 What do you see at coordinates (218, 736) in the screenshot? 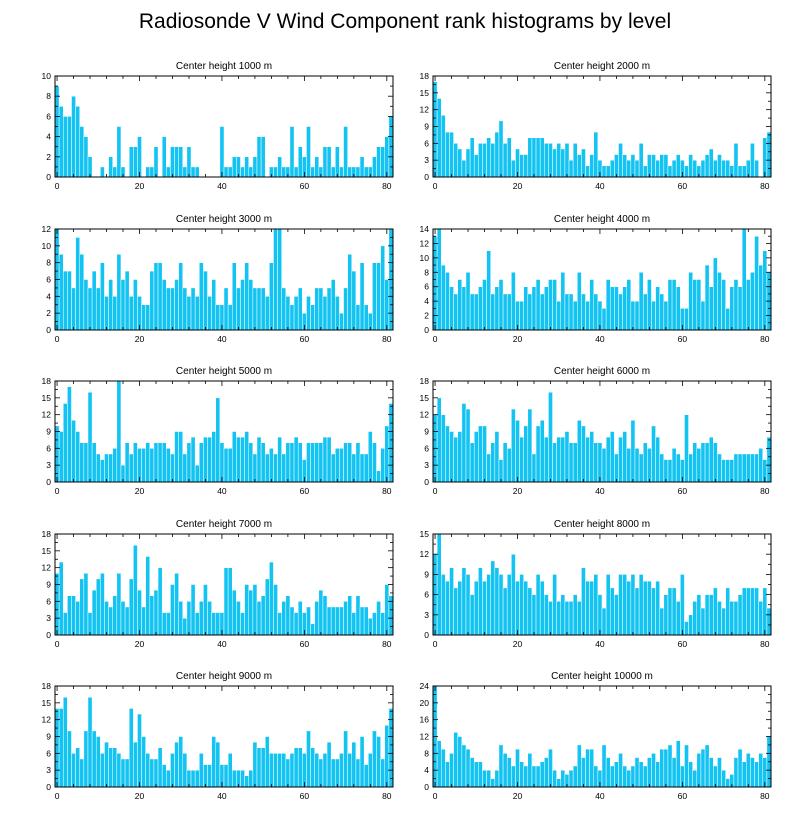
I see `panel-9: Center height 9000 m 0 3 6 9 12 15 18 0 20 40 60 80` at bounding box center [218, 736].